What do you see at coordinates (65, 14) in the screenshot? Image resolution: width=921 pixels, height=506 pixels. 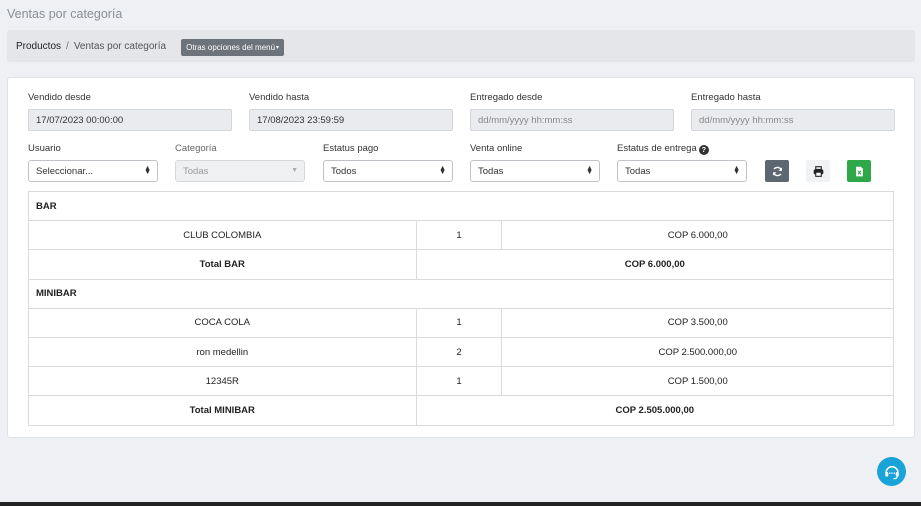 I see `page-title: Ventas por categoría` at bounding box center [65, 14].